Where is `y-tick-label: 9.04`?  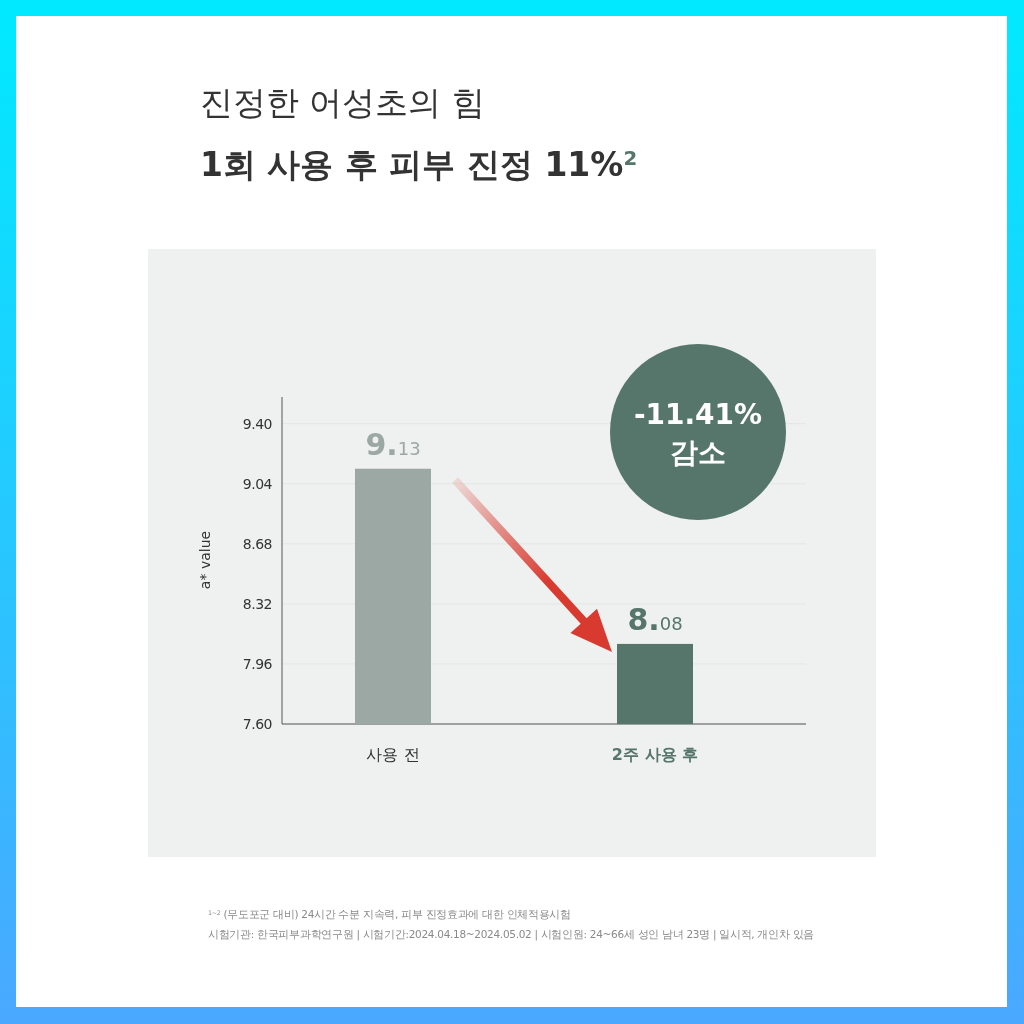
y-tick-label: 9.04 is located at coordinates (257, 483).